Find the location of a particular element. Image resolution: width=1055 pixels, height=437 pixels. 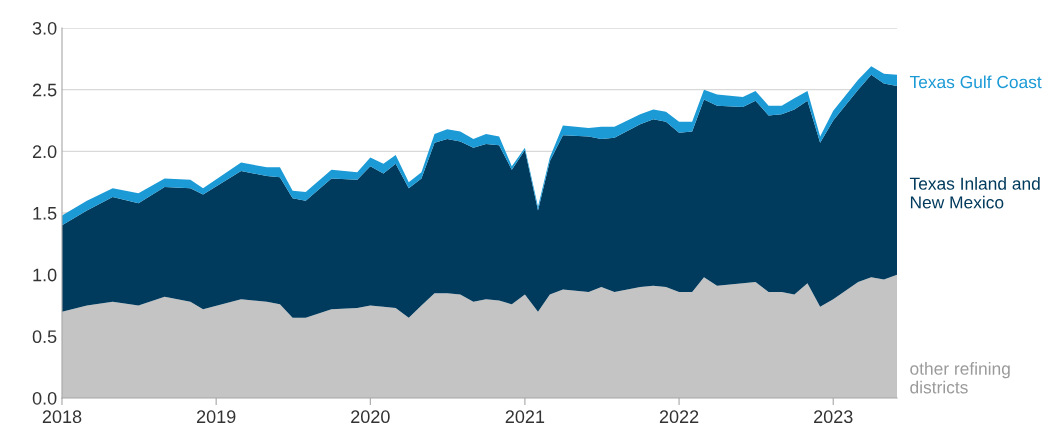

x-tick-label: 2019 is located at coordinates (216, 417).